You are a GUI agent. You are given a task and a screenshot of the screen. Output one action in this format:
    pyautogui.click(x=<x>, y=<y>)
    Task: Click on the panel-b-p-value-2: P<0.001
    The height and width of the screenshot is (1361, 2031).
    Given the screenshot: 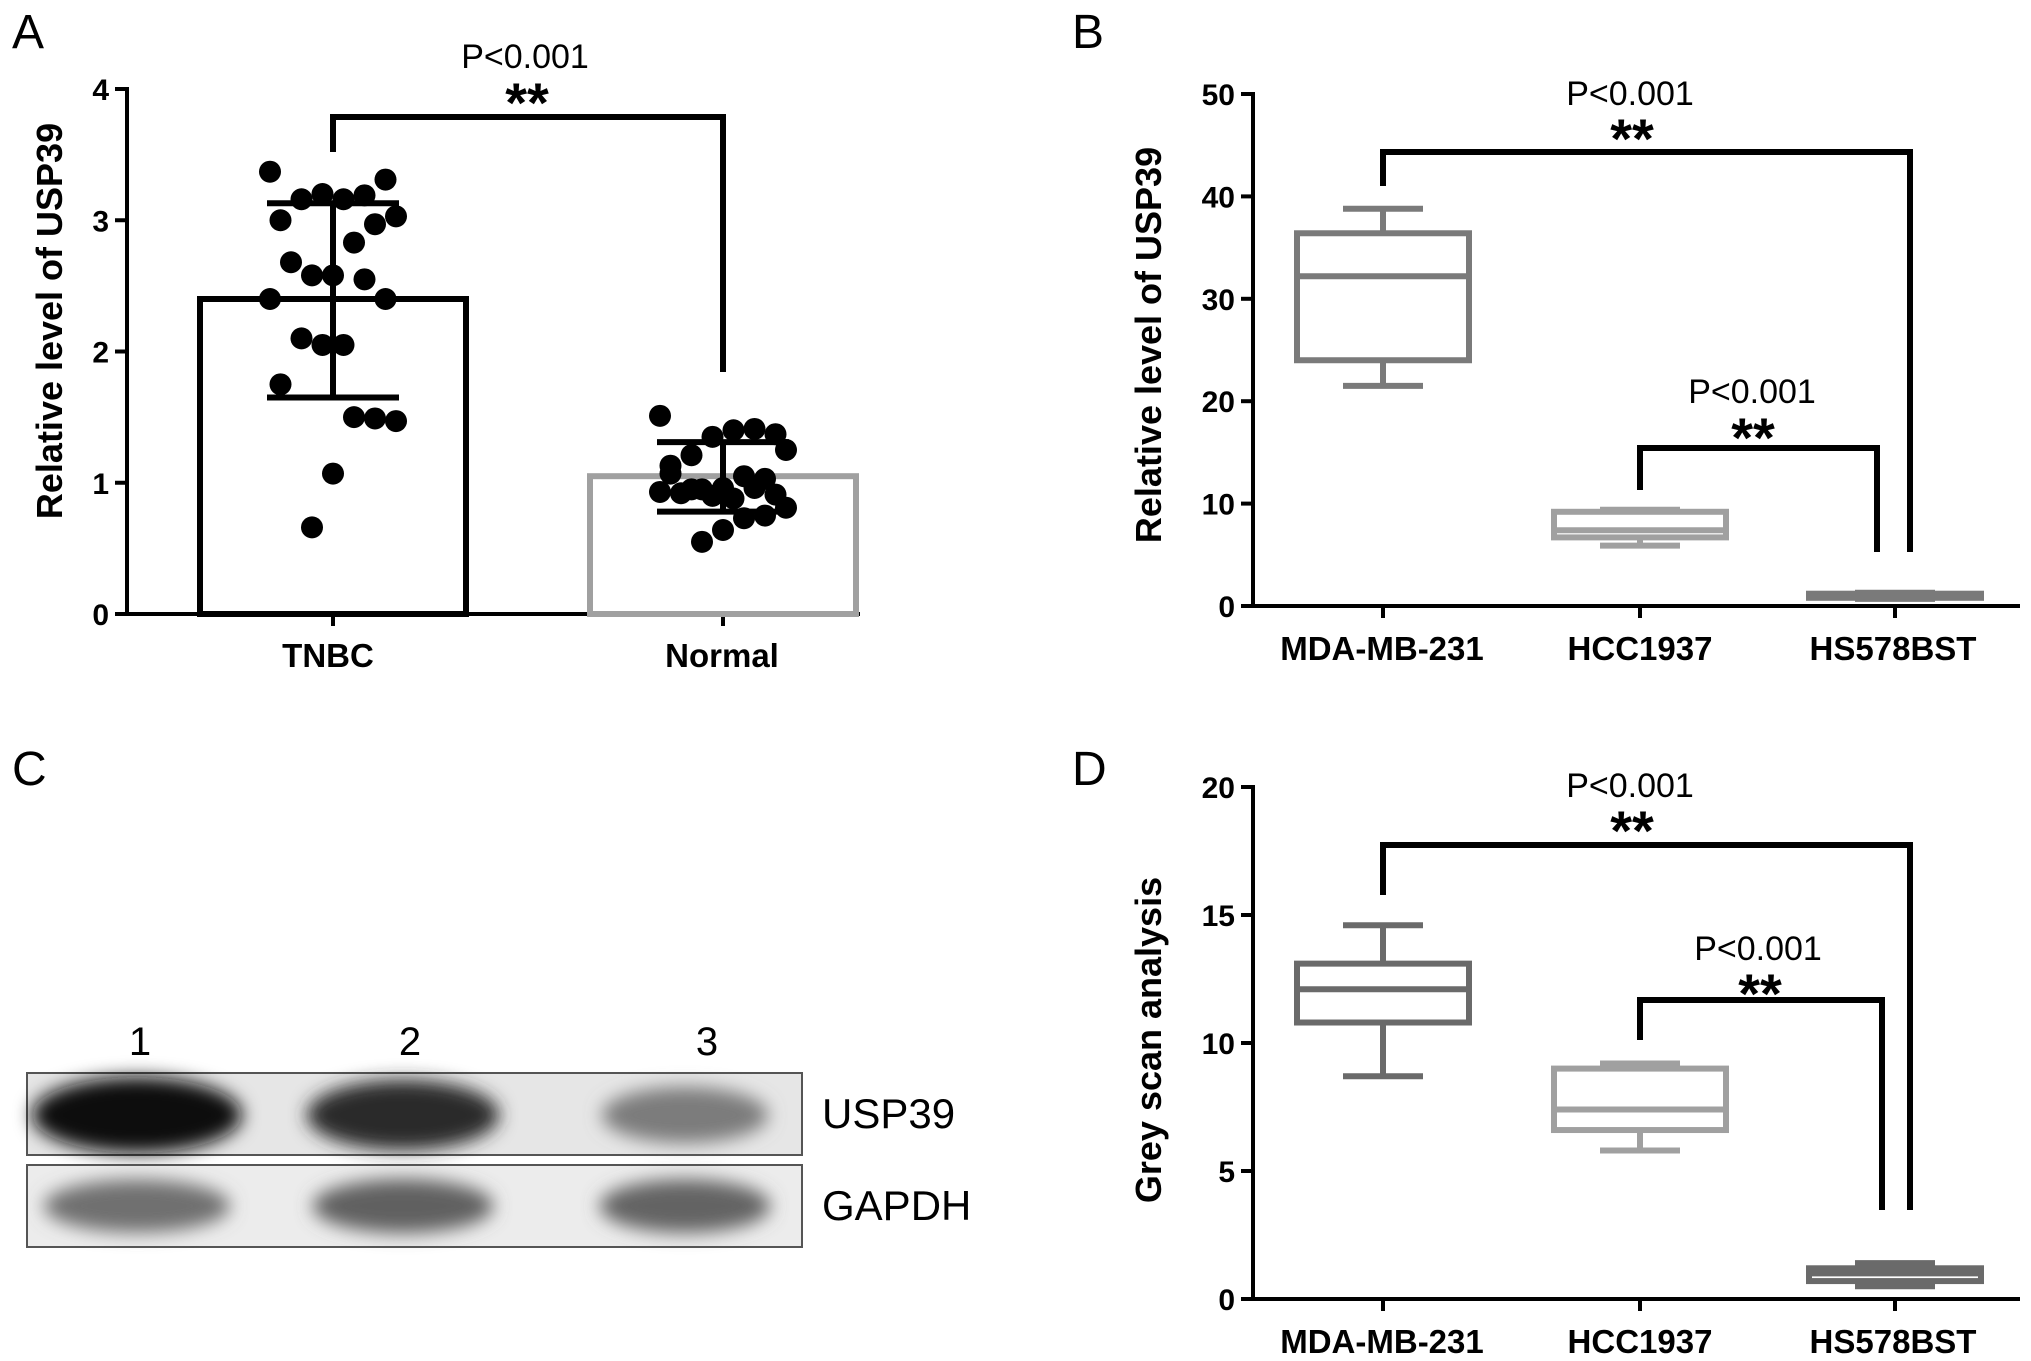 What is the action you would take?
    pyautogui.click(x=1752, y=392)
    